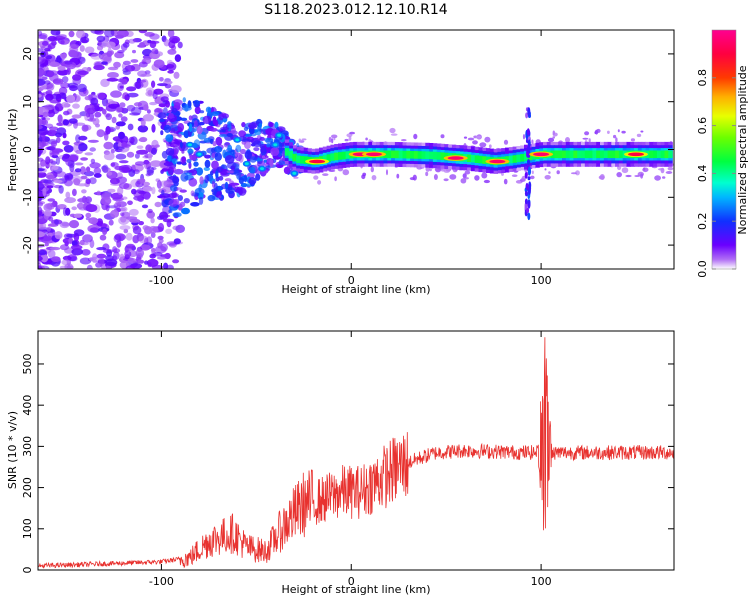 The width and height of the screenshot is (750, 600). I want to click on colorbar-tick-label: 0.2, so click(702, 221).